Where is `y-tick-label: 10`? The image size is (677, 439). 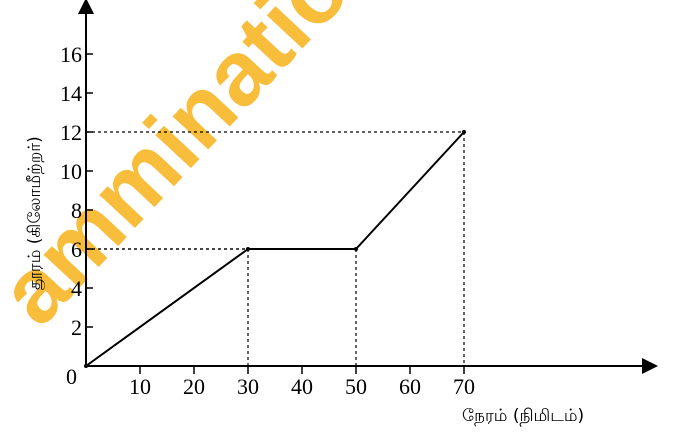 y-tick-label: 10 is located at coordinates (71, 171).